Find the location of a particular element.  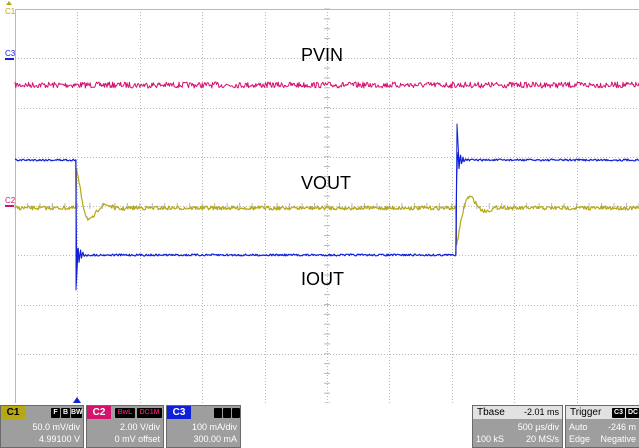

c3-offset: 300.00 mA is located at coordinates (215, 439).